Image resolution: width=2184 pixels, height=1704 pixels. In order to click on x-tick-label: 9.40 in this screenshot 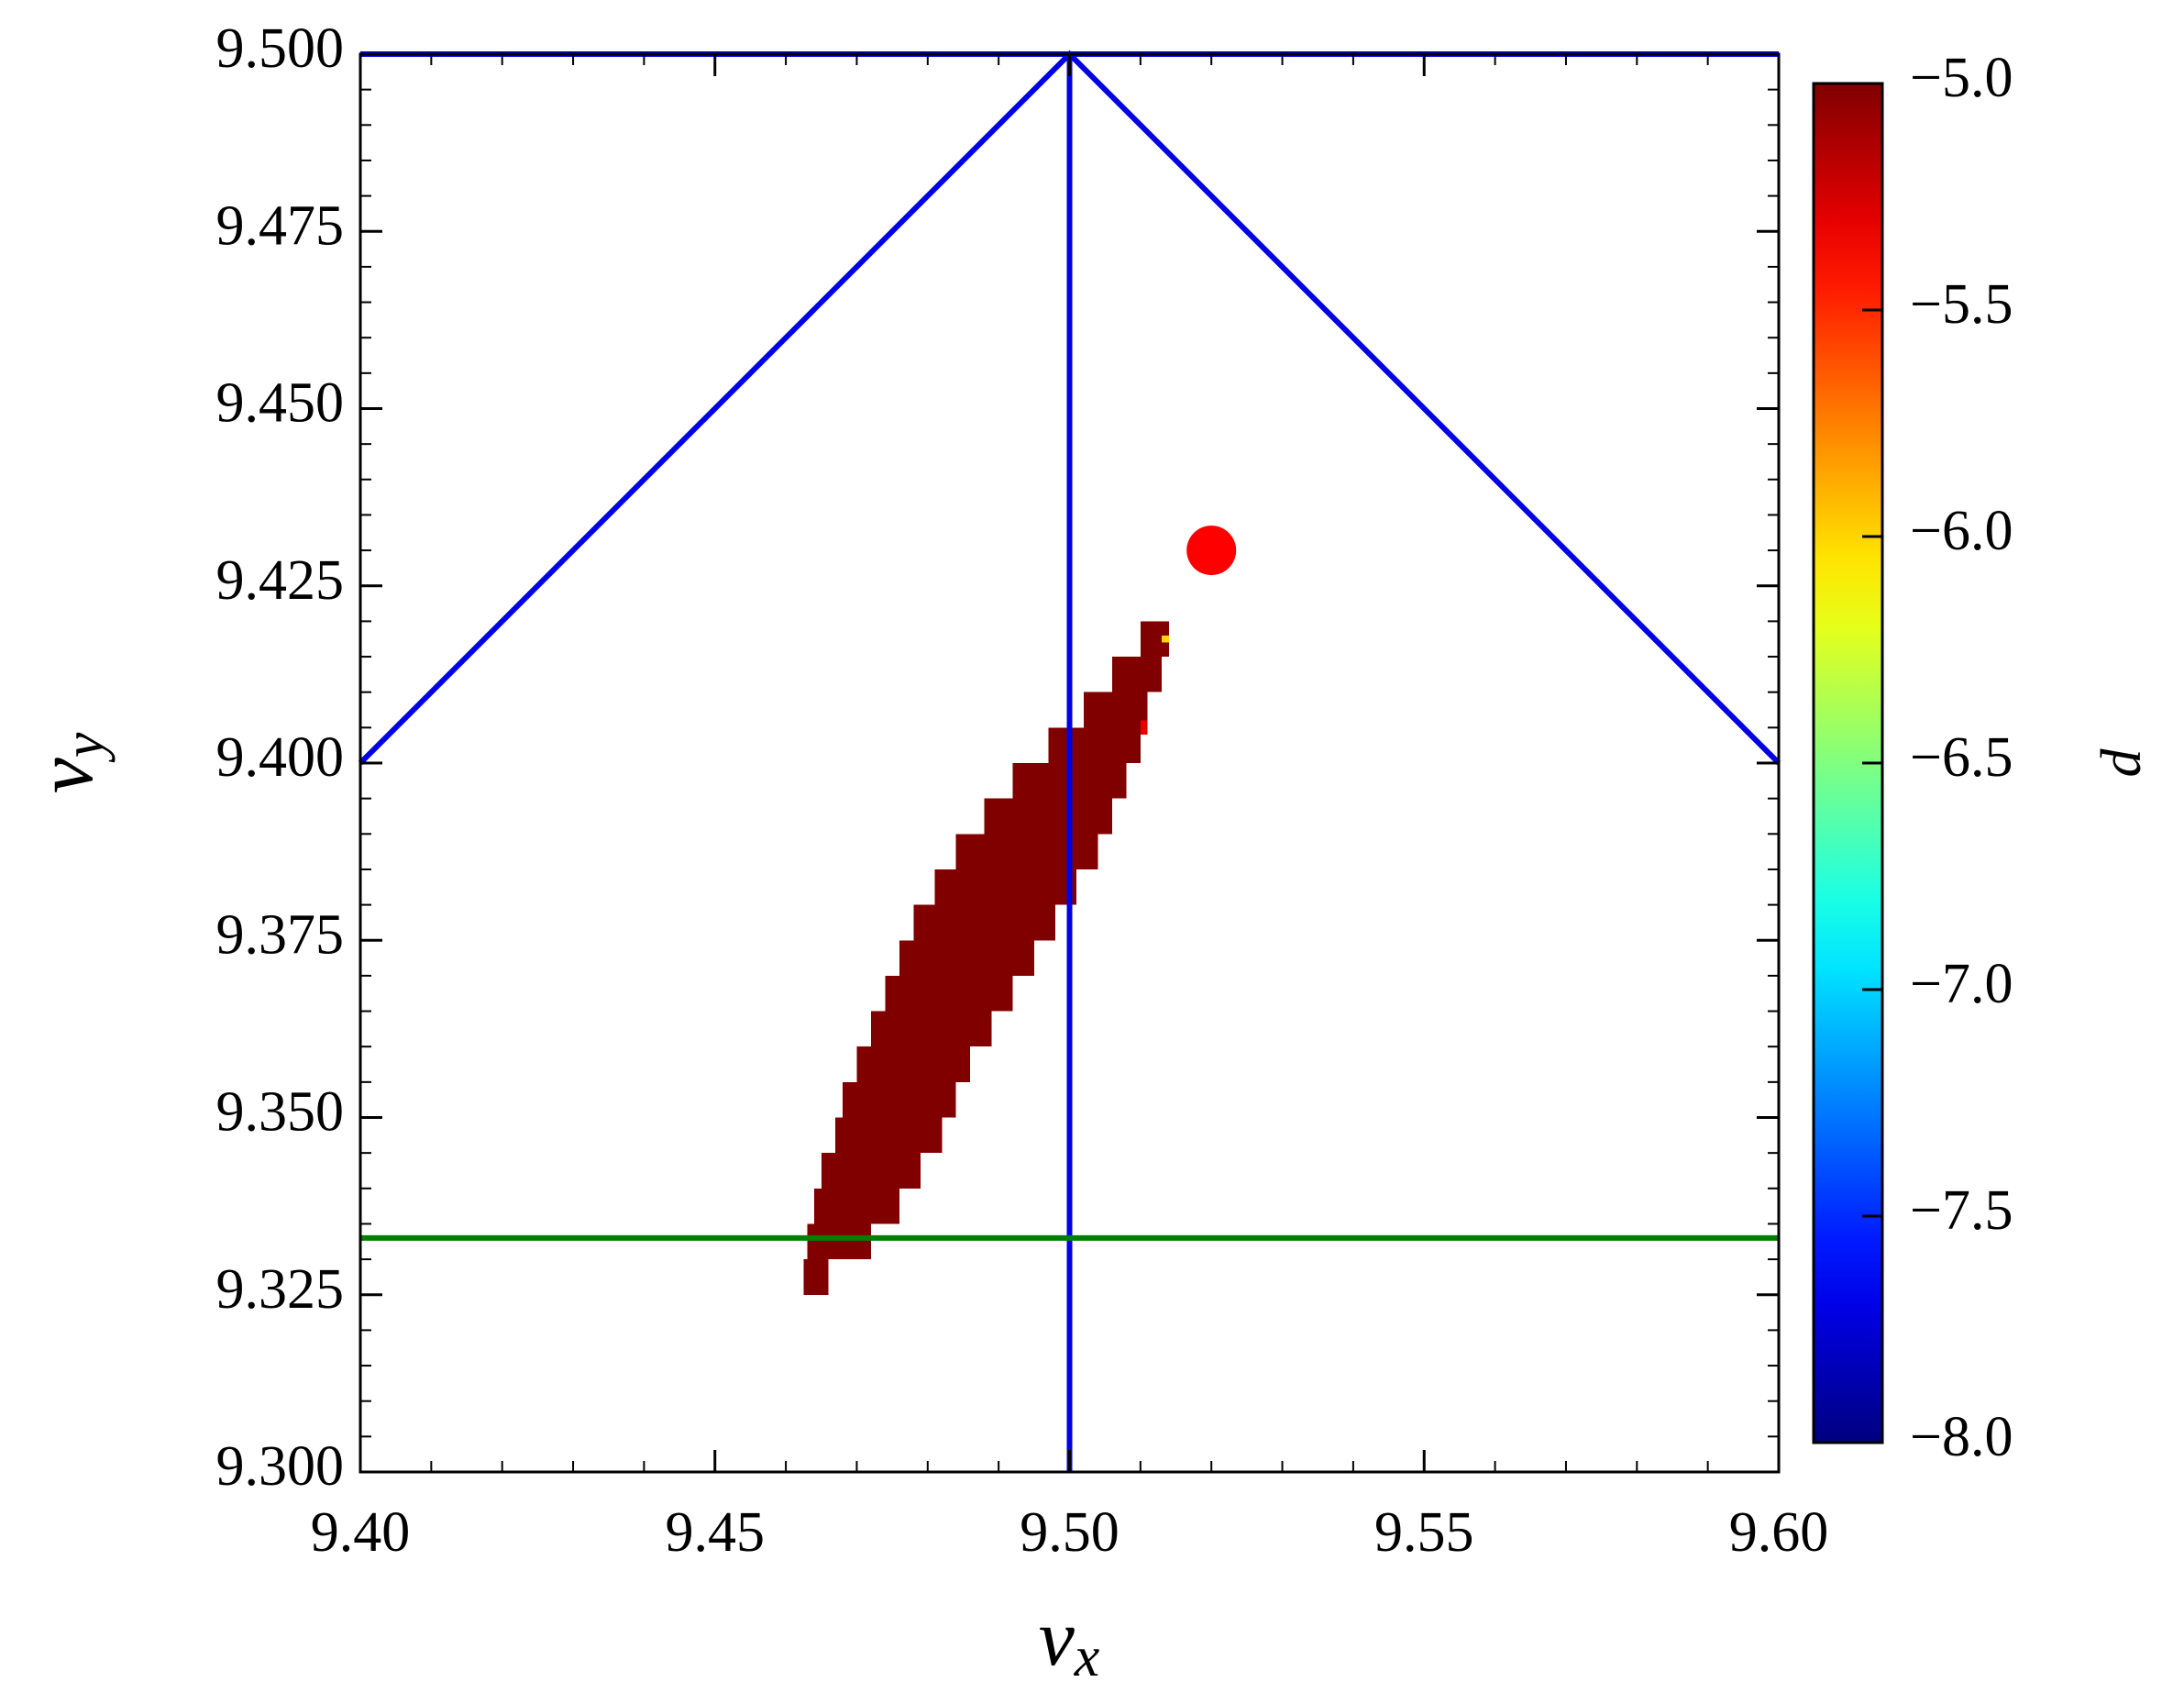, I will do `click(361, 1532)`.